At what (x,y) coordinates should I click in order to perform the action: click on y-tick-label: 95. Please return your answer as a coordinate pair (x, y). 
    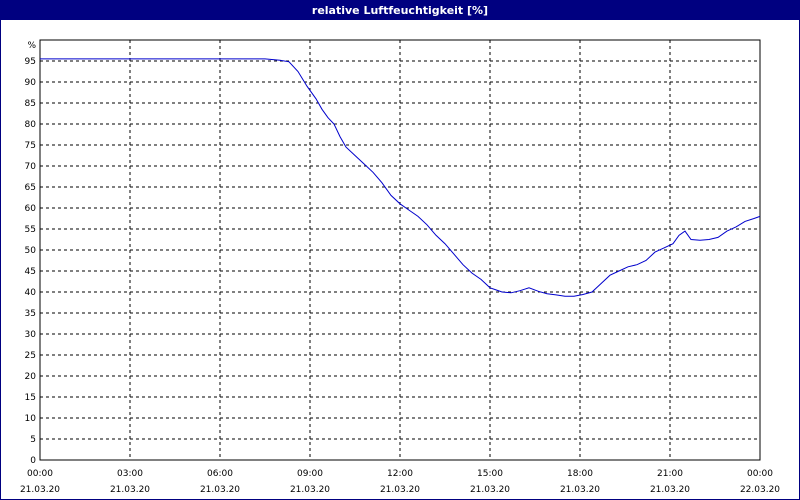
    Looking at the image, I should click on (30, 62).